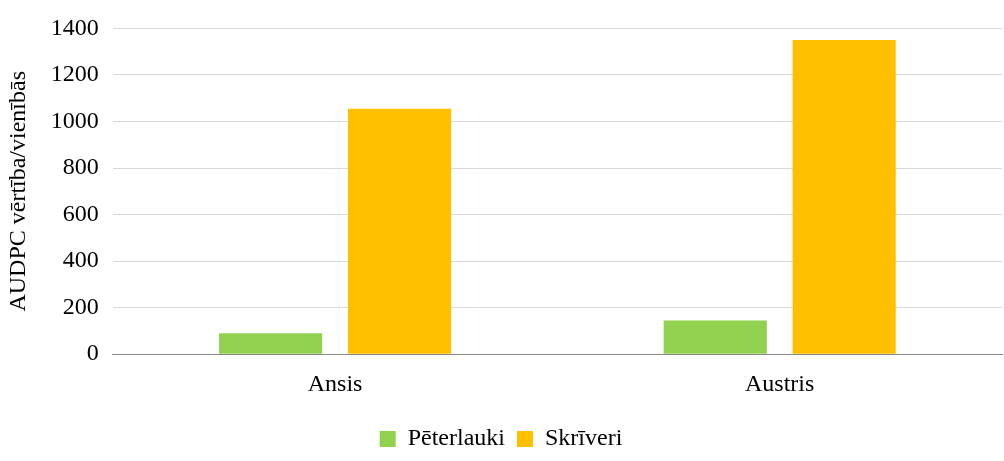  Describe the element at coordinates (780, 382) in the screenshot. I see `x-tick-label: Austris` at that location.